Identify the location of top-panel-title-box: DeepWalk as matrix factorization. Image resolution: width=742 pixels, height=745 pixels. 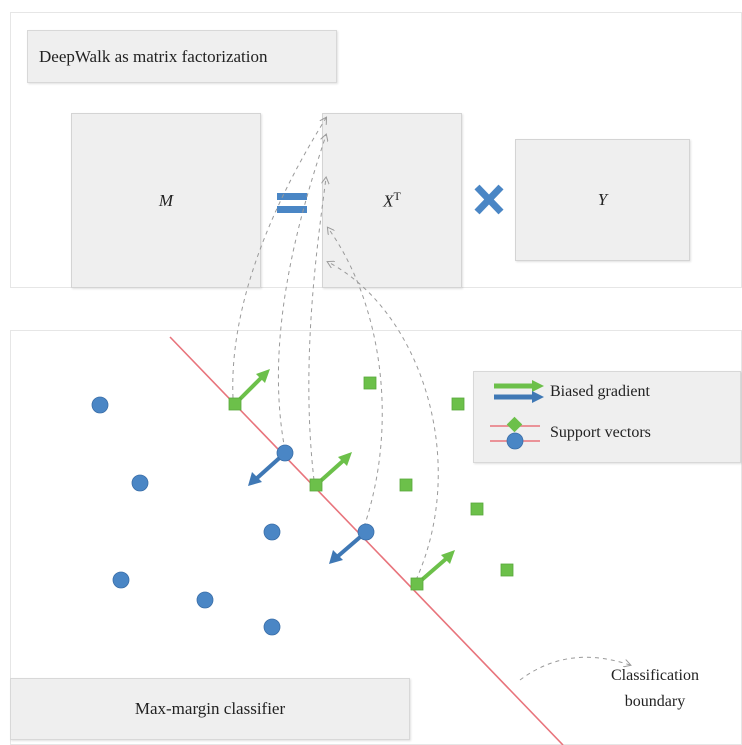
(182, 56).